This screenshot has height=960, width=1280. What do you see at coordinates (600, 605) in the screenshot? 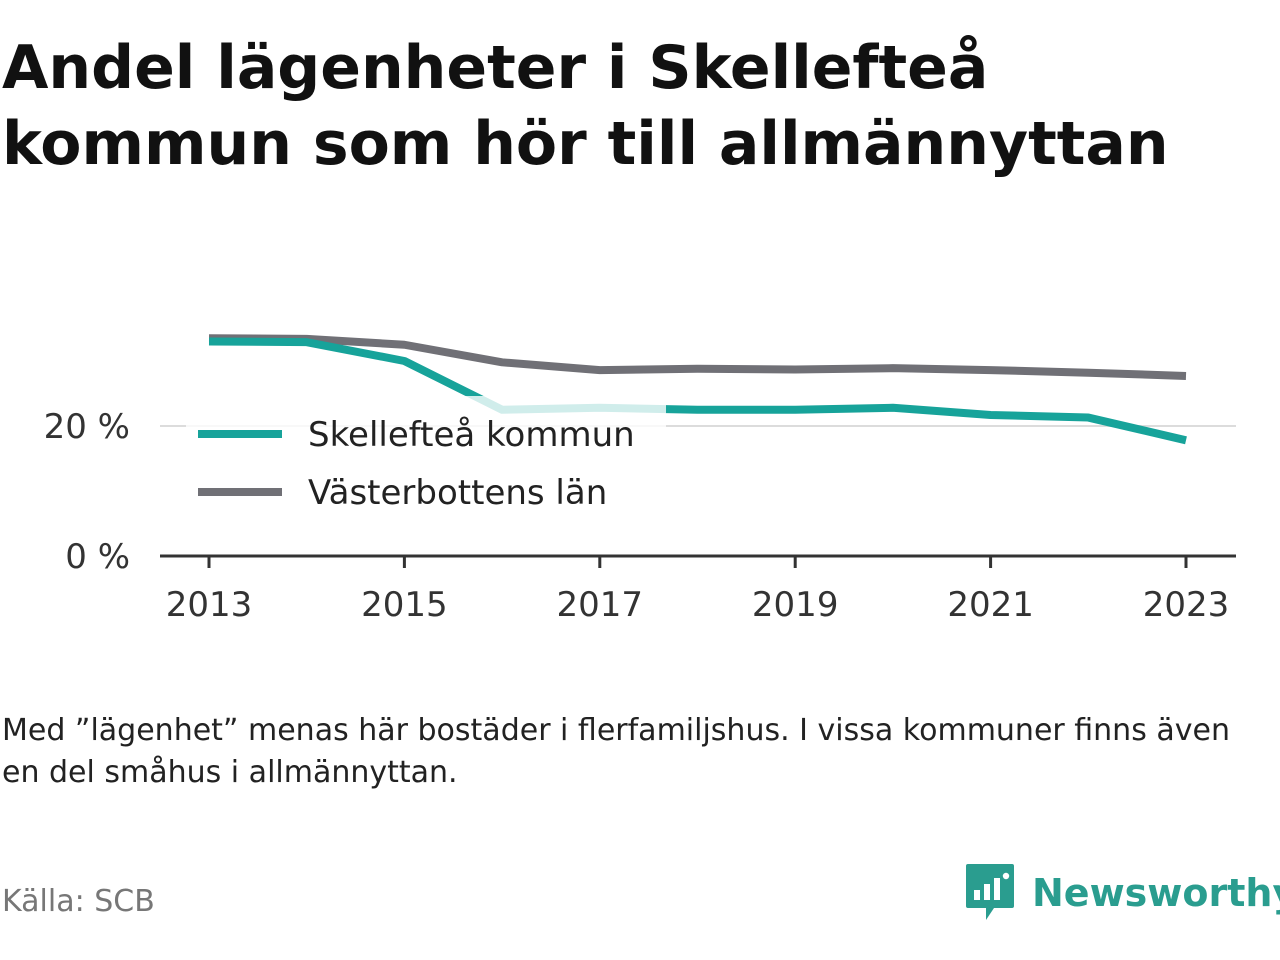
I see `x-tick-label: 2017` at bounding box center [600, 605].